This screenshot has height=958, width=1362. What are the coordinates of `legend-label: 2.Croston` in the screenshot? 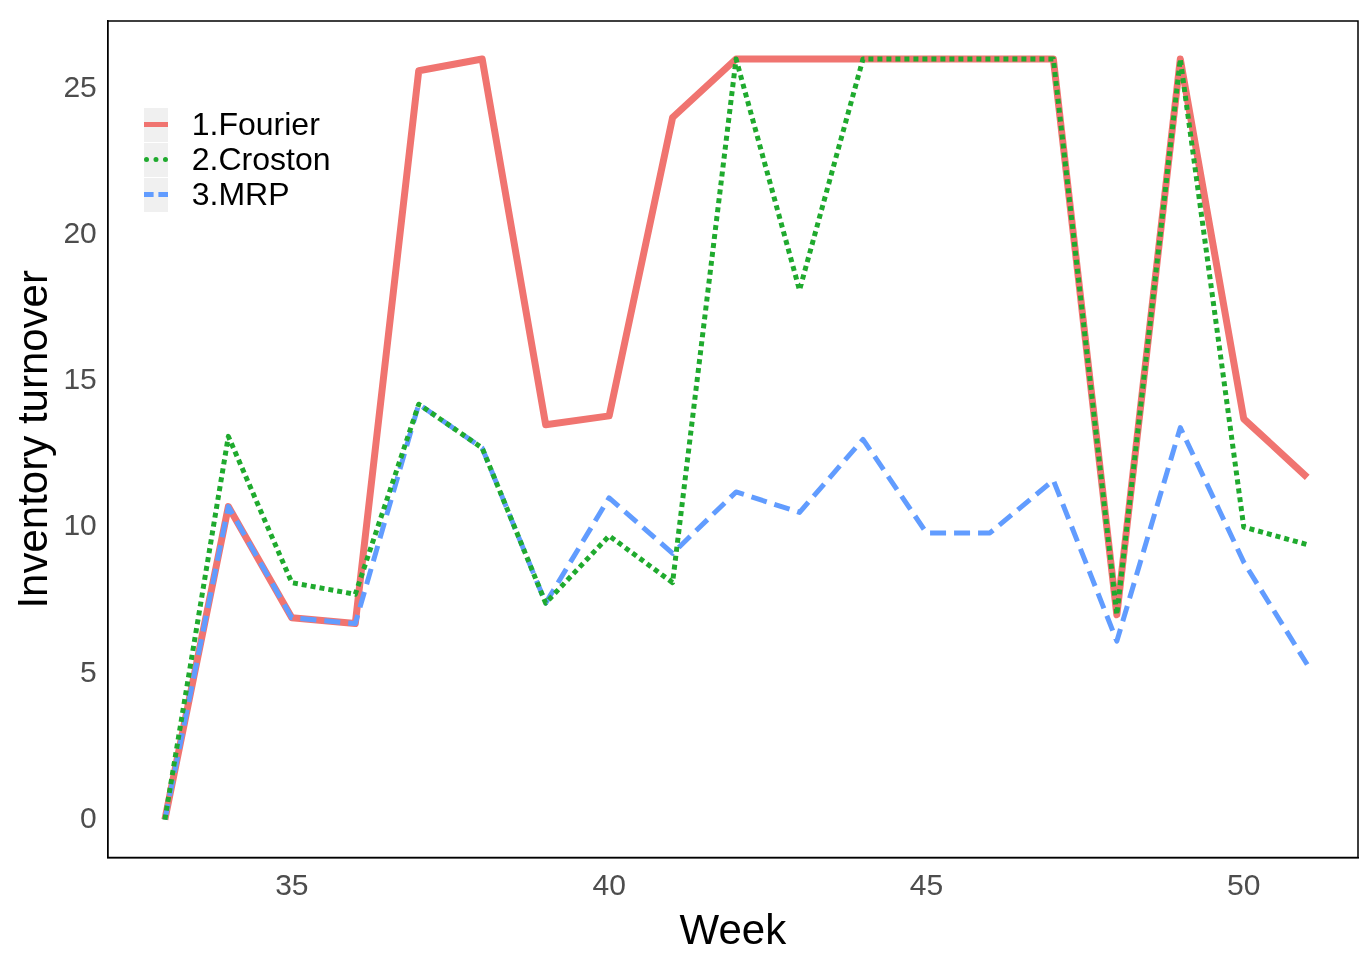 It's located at (261, 159).